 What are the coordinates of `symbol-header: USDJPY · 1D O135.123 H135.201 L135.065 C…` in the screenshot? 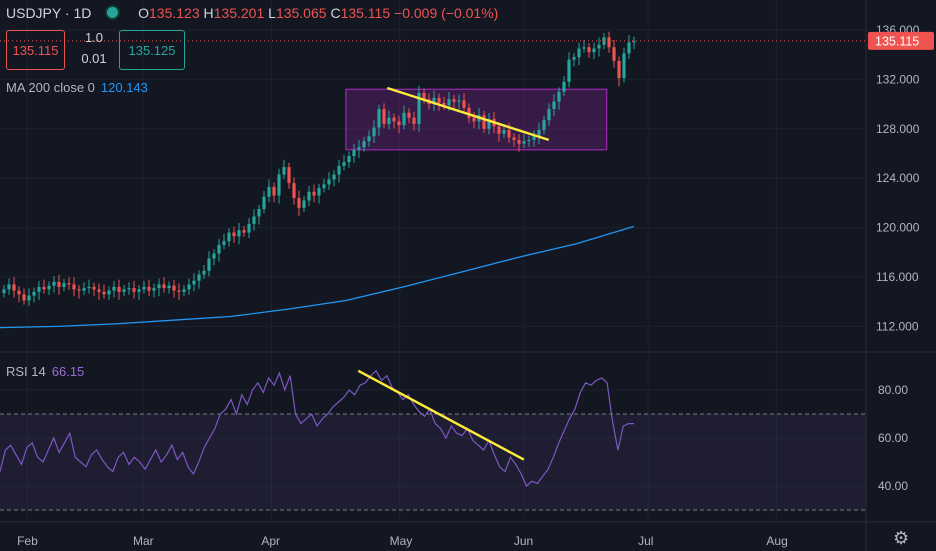 It's located at (252, 13).